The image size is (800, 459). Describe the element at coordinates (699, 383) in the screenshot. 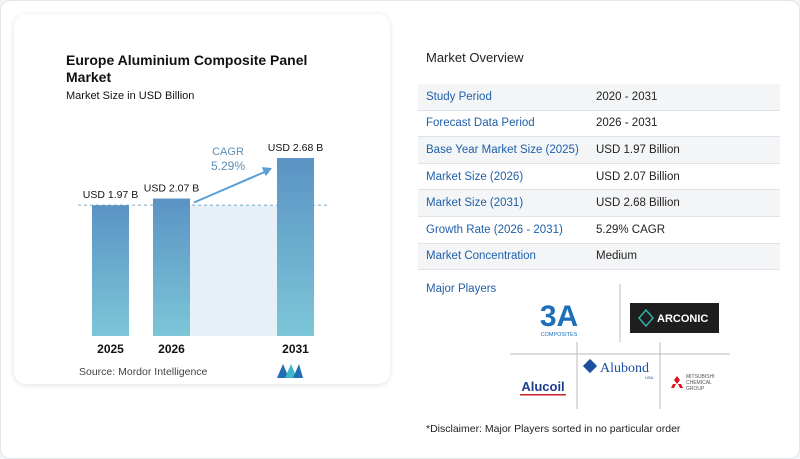

I see `logo-mitsubishi-line2: CHEMICAL` at that location.